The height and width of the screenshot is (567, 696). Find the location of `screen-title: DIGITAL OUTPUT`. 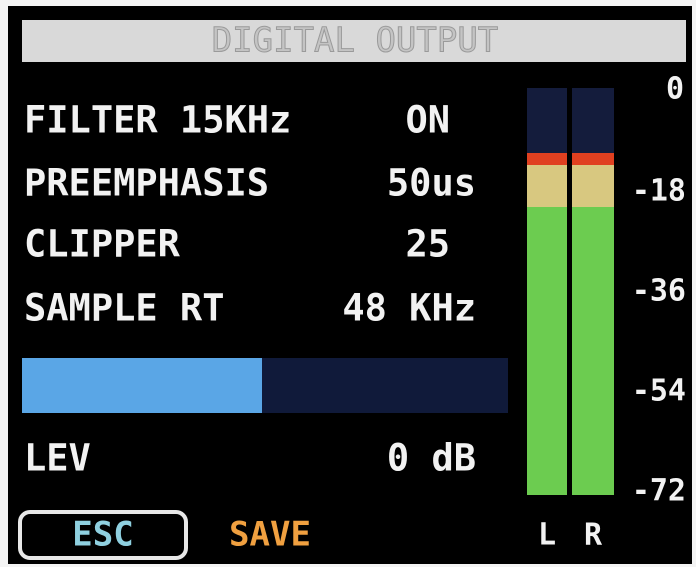

screen-title: DIGITAL OUTPUT is located at coordinates (355, 41).